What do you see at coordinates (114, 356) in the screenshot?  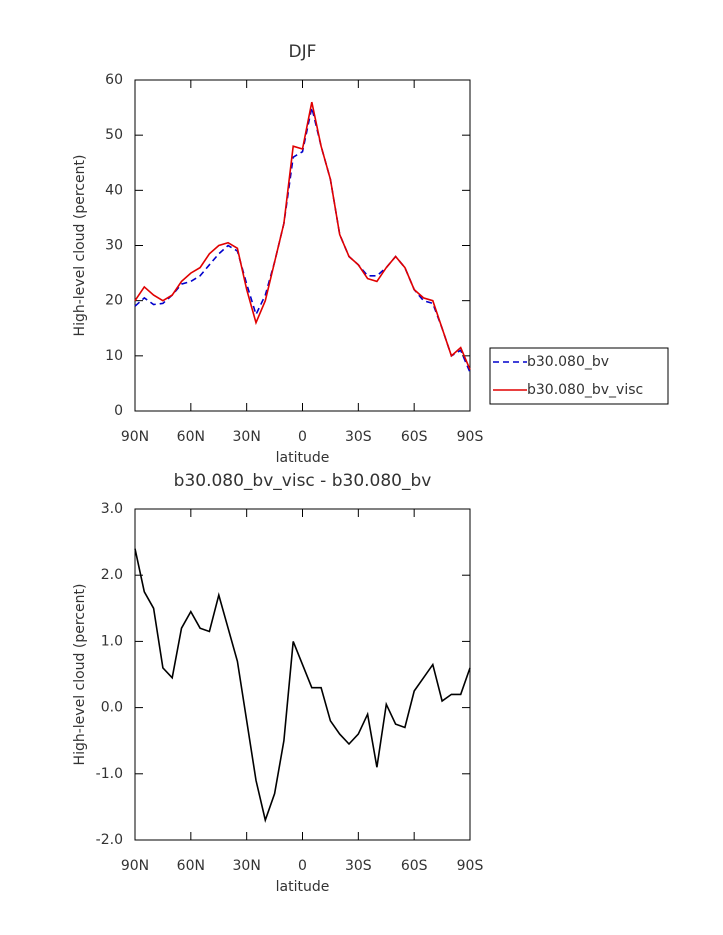 I see `y-tick-label: 10` at bounding box center [114, 356].